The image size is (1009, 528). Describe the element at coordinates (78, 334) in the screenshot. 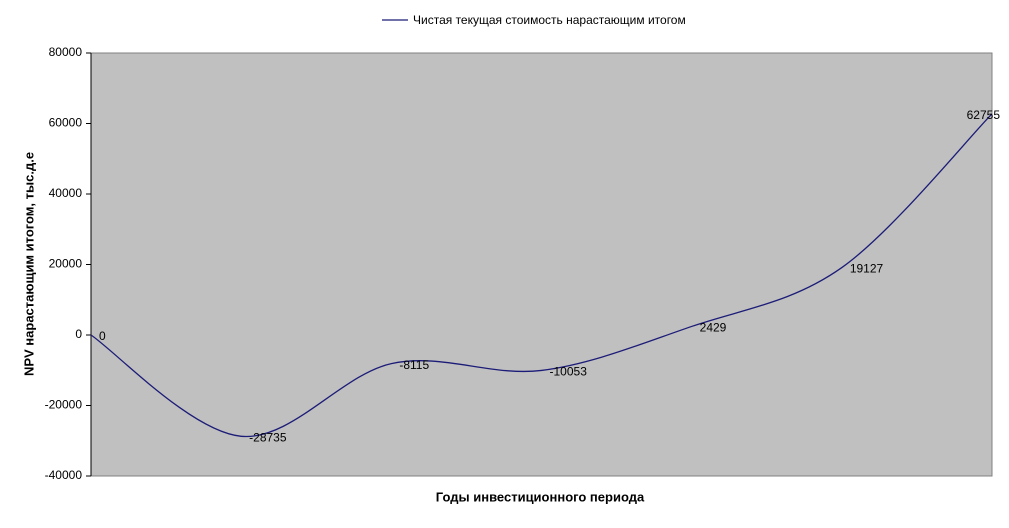

I see `y-tick-label: 0` at that location.